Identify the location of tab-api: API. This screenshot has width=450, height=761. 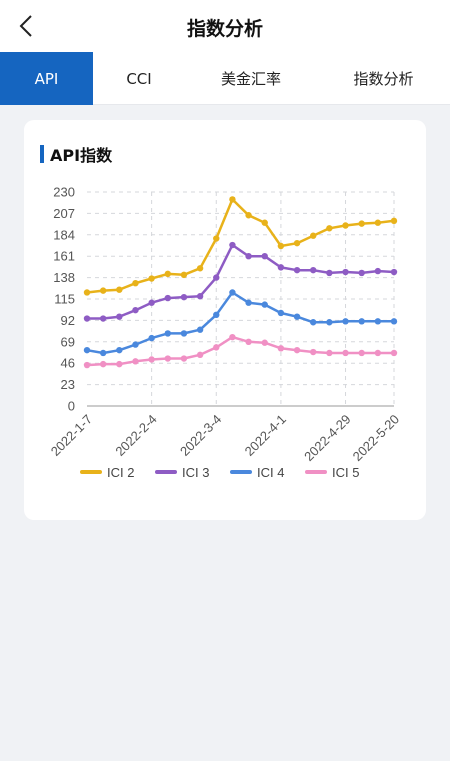
(46, 78).